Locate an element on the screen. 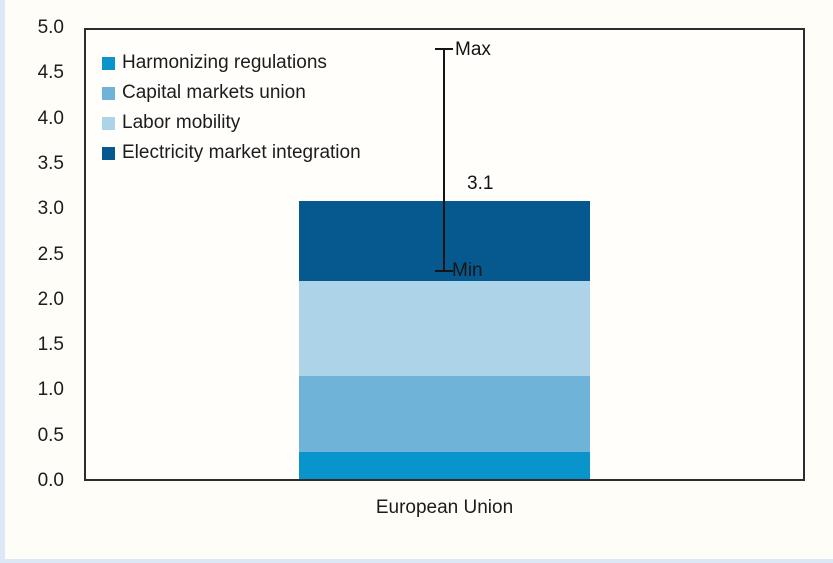 Image resolution: width=833 pixels, height=563 pixels. y-tick-label: 0.5 is located at coordinates (50, 435).